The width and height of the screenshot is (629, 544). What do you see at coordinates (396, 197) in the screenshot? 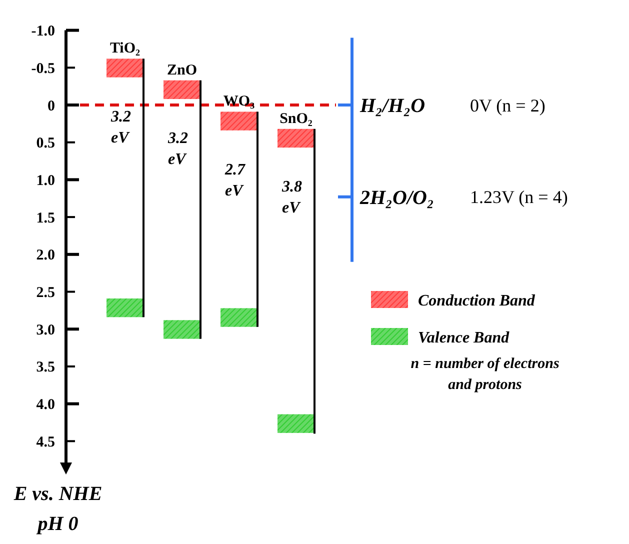
I see `ref-line-label: 2H₂O/O₂` at bounding box center [396, 197].